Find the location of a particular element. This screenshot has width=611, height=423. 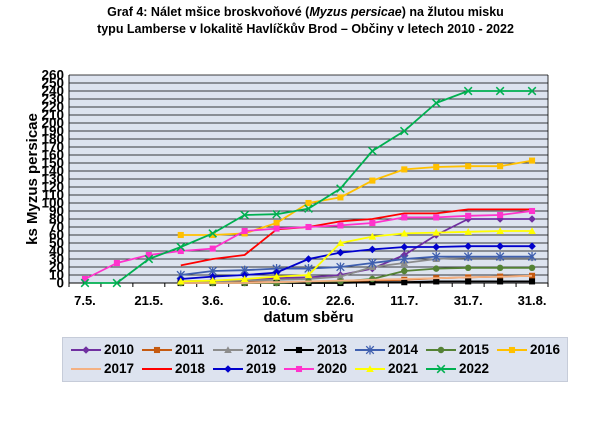

y-tick-label: 130 is located at coordinates (52, 179).